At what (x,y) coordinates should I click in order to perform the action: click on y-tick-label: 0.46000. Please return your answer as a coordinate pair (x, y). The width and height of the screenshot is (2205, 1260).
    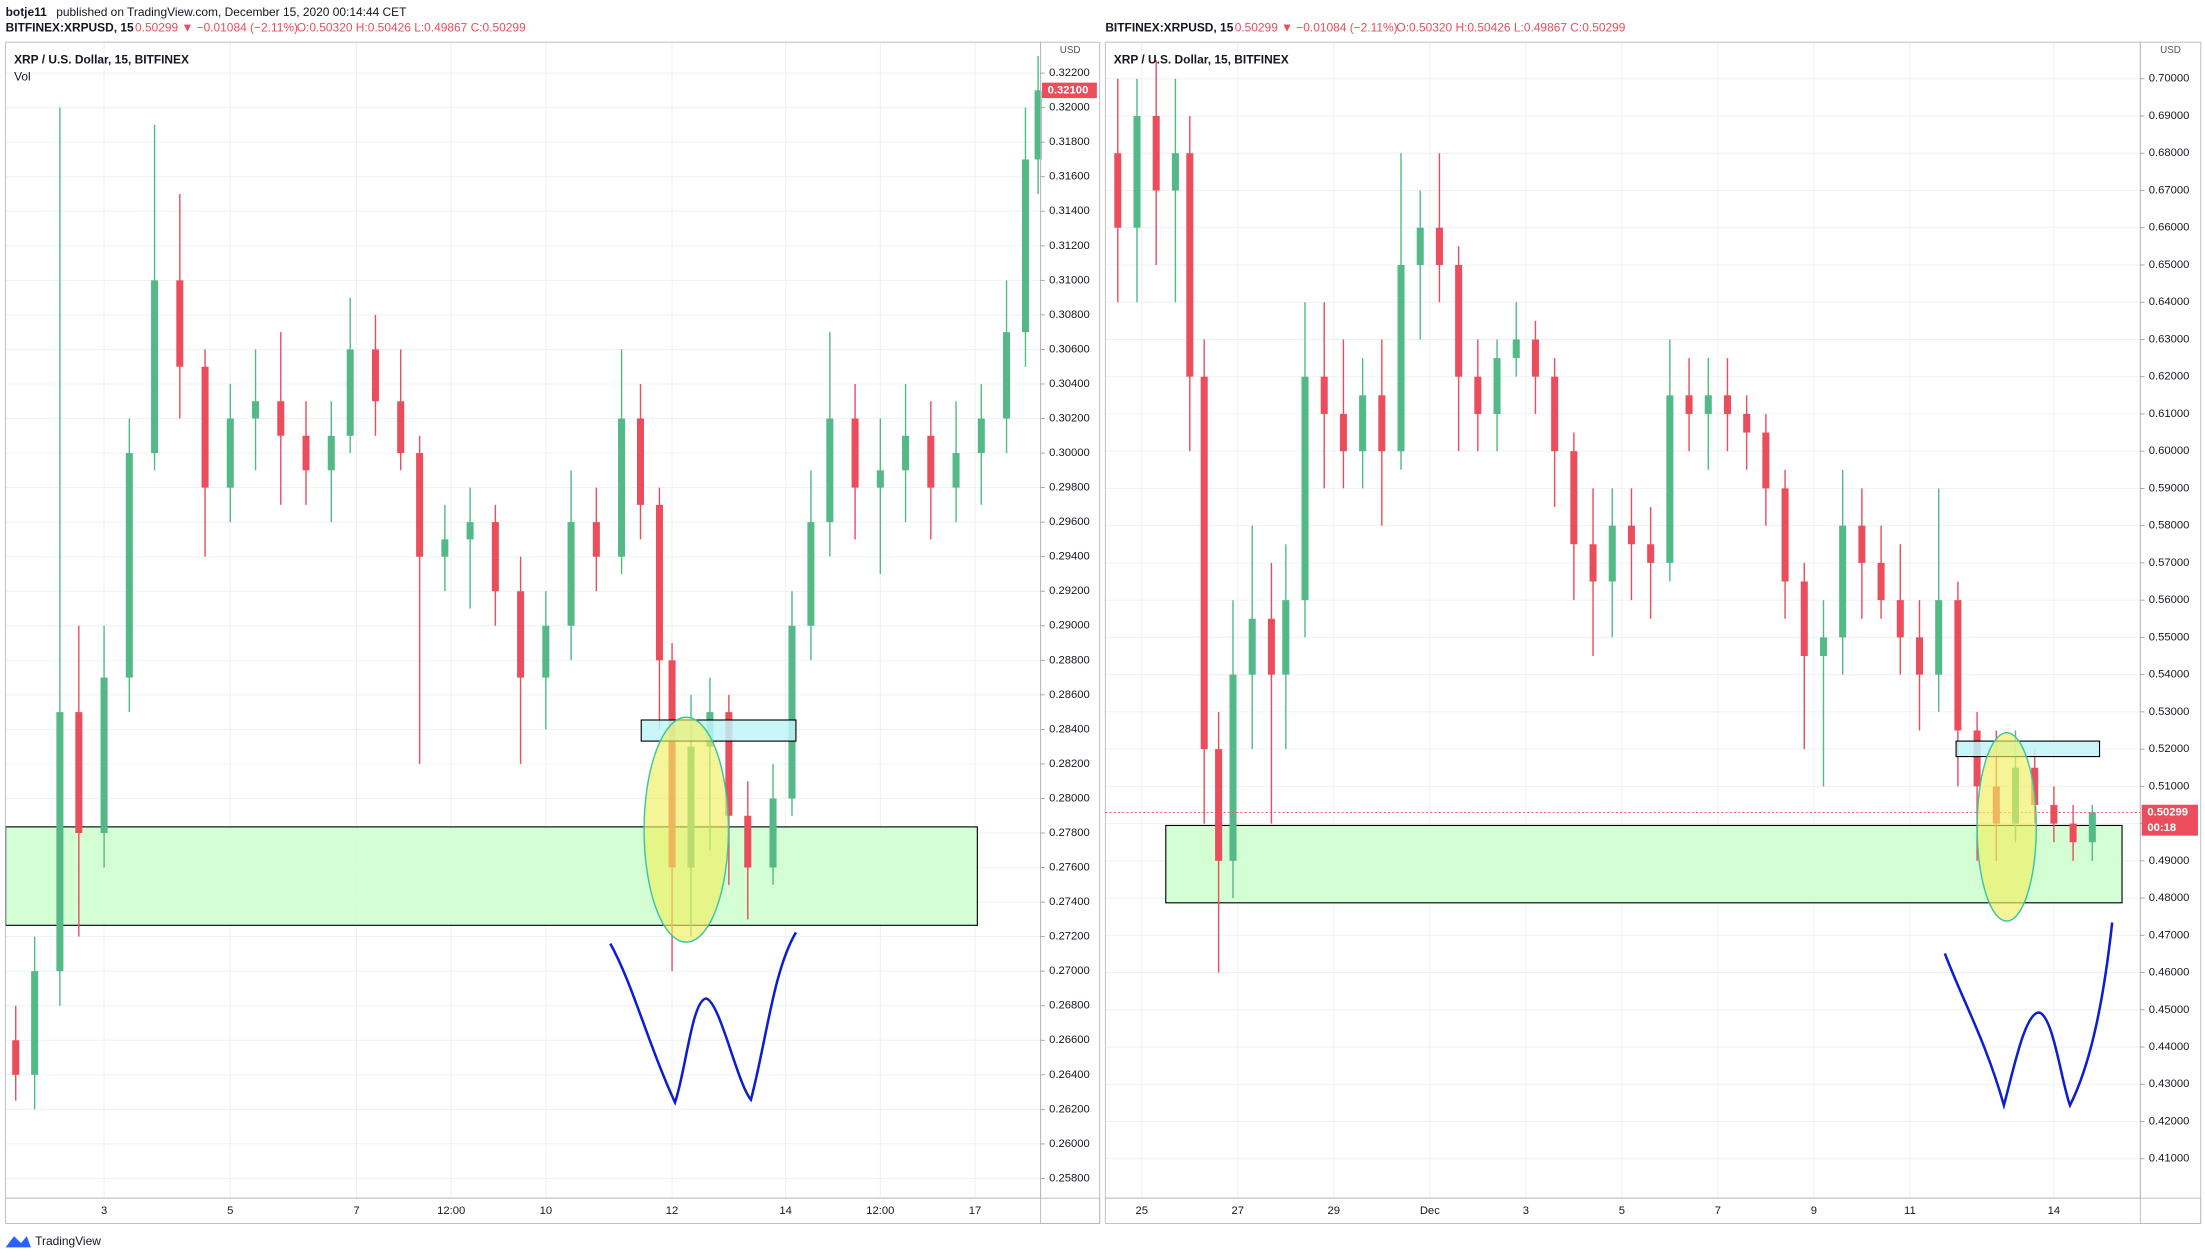
    Looking at the image, I should click on (2169, 973).